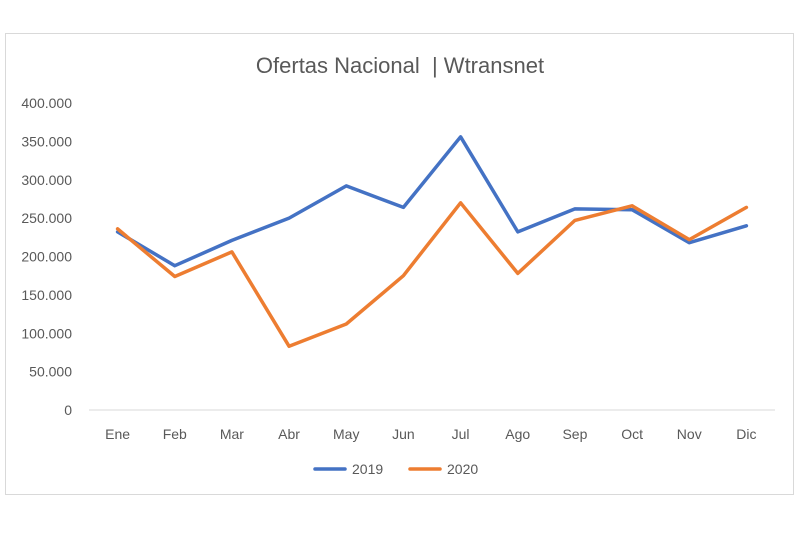  I want to click on x-tick-label: Nov, so click(689, 434).